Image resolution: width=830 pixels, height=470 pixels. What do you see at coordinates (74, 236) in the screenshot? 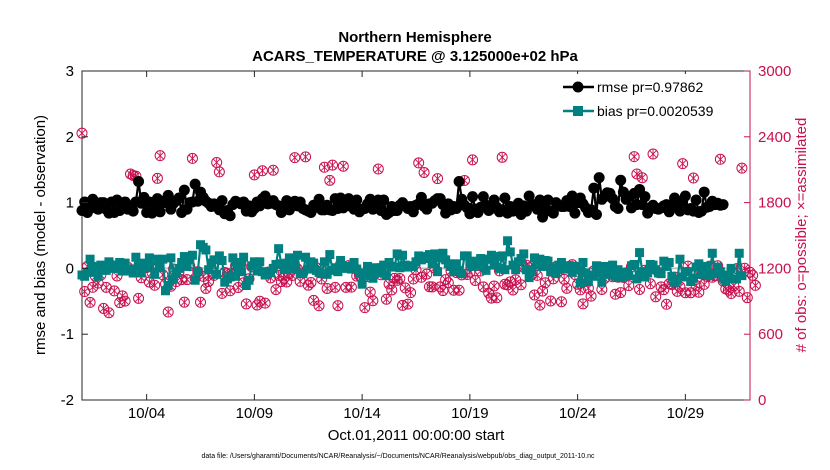
I see `left-y-axis: -2 -1 0 1 2 3` at bounding box center [74, 236].